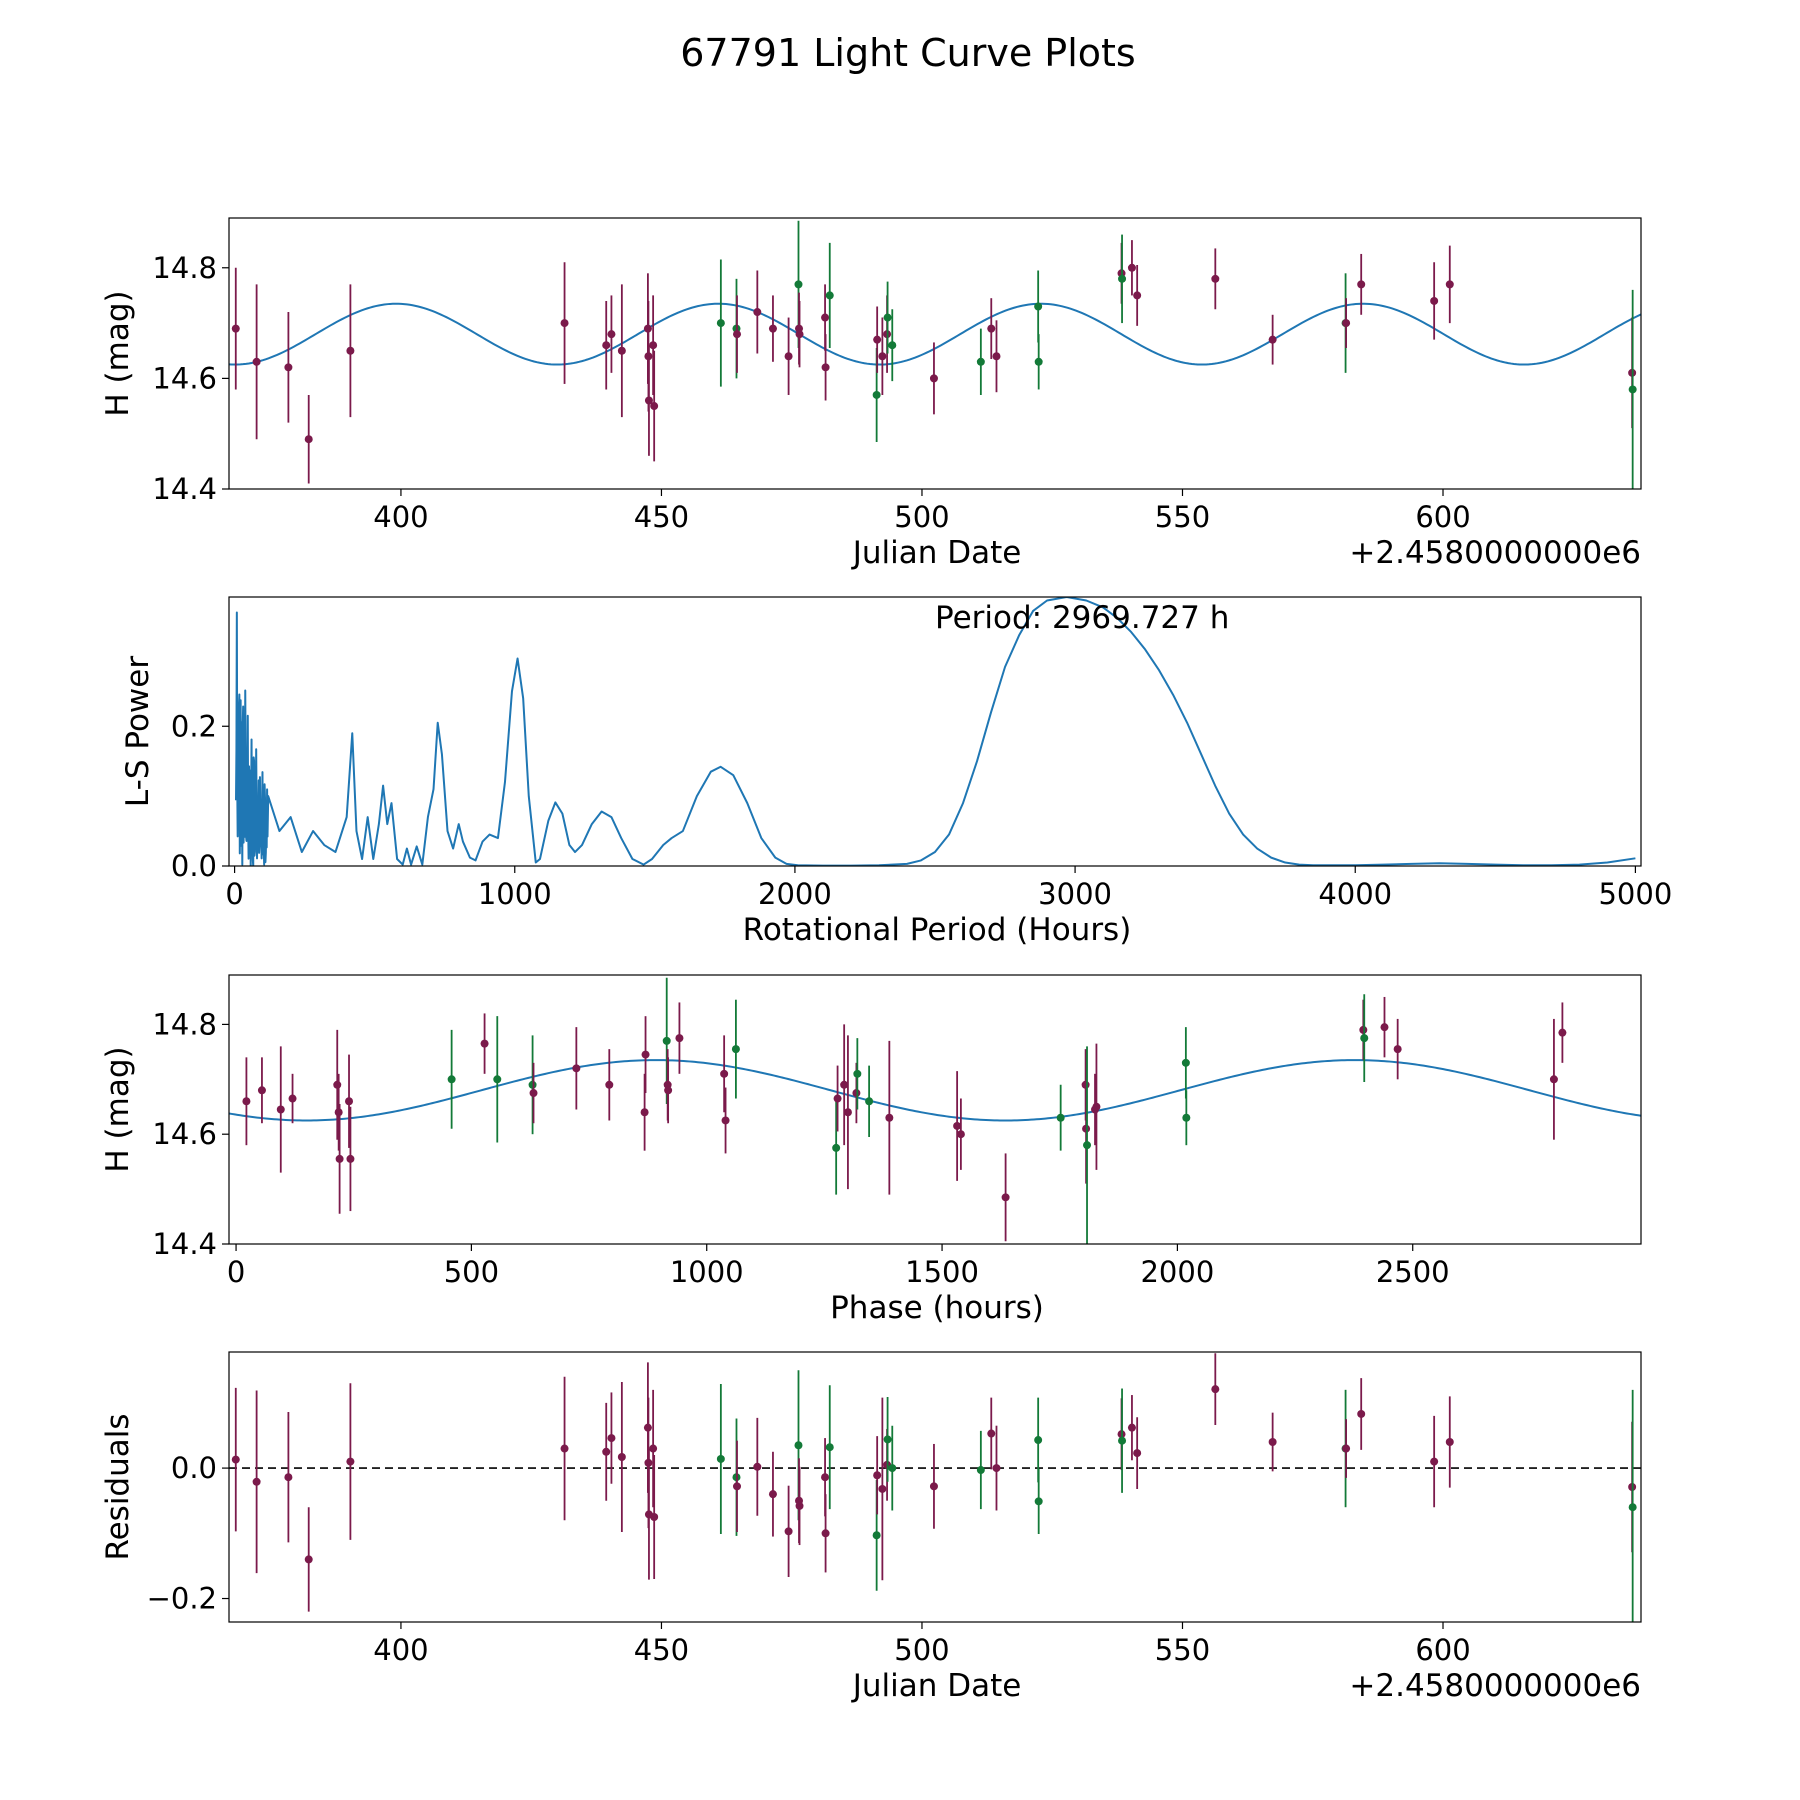  I want to click on y-tick-label: −0.2, so click(182, 1599).